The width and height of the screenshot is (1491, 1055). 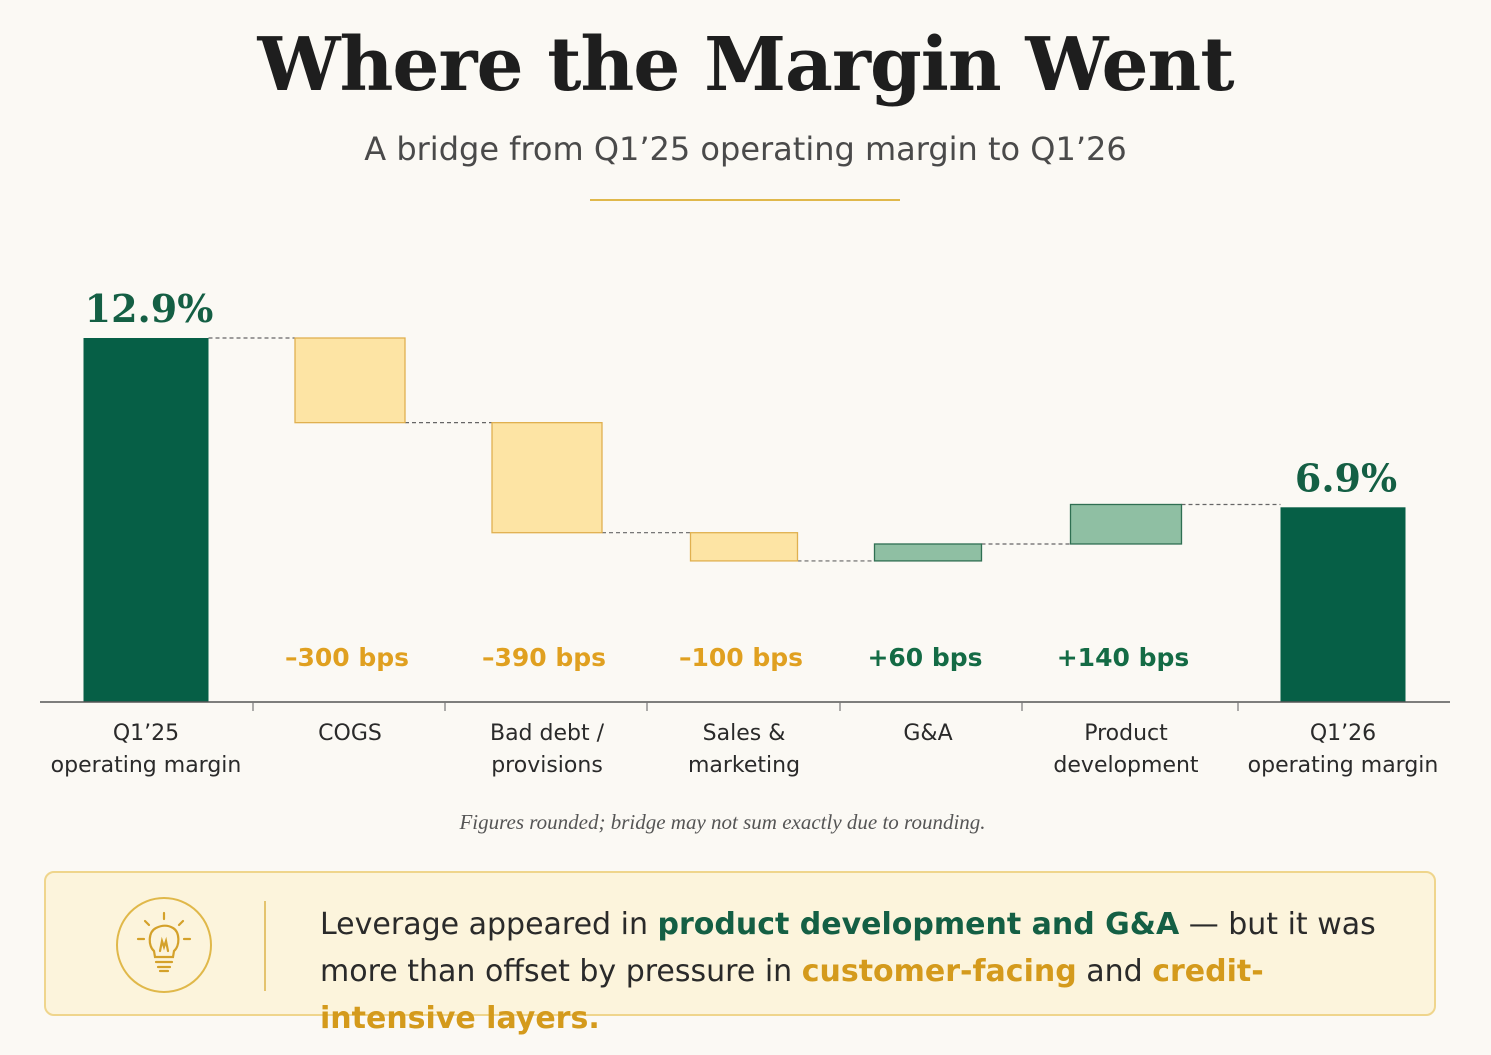 What do you see at coordinates (547, 765) in the screenshot?
I see `category-label-2: provisions` at bounding box center [547, 765].